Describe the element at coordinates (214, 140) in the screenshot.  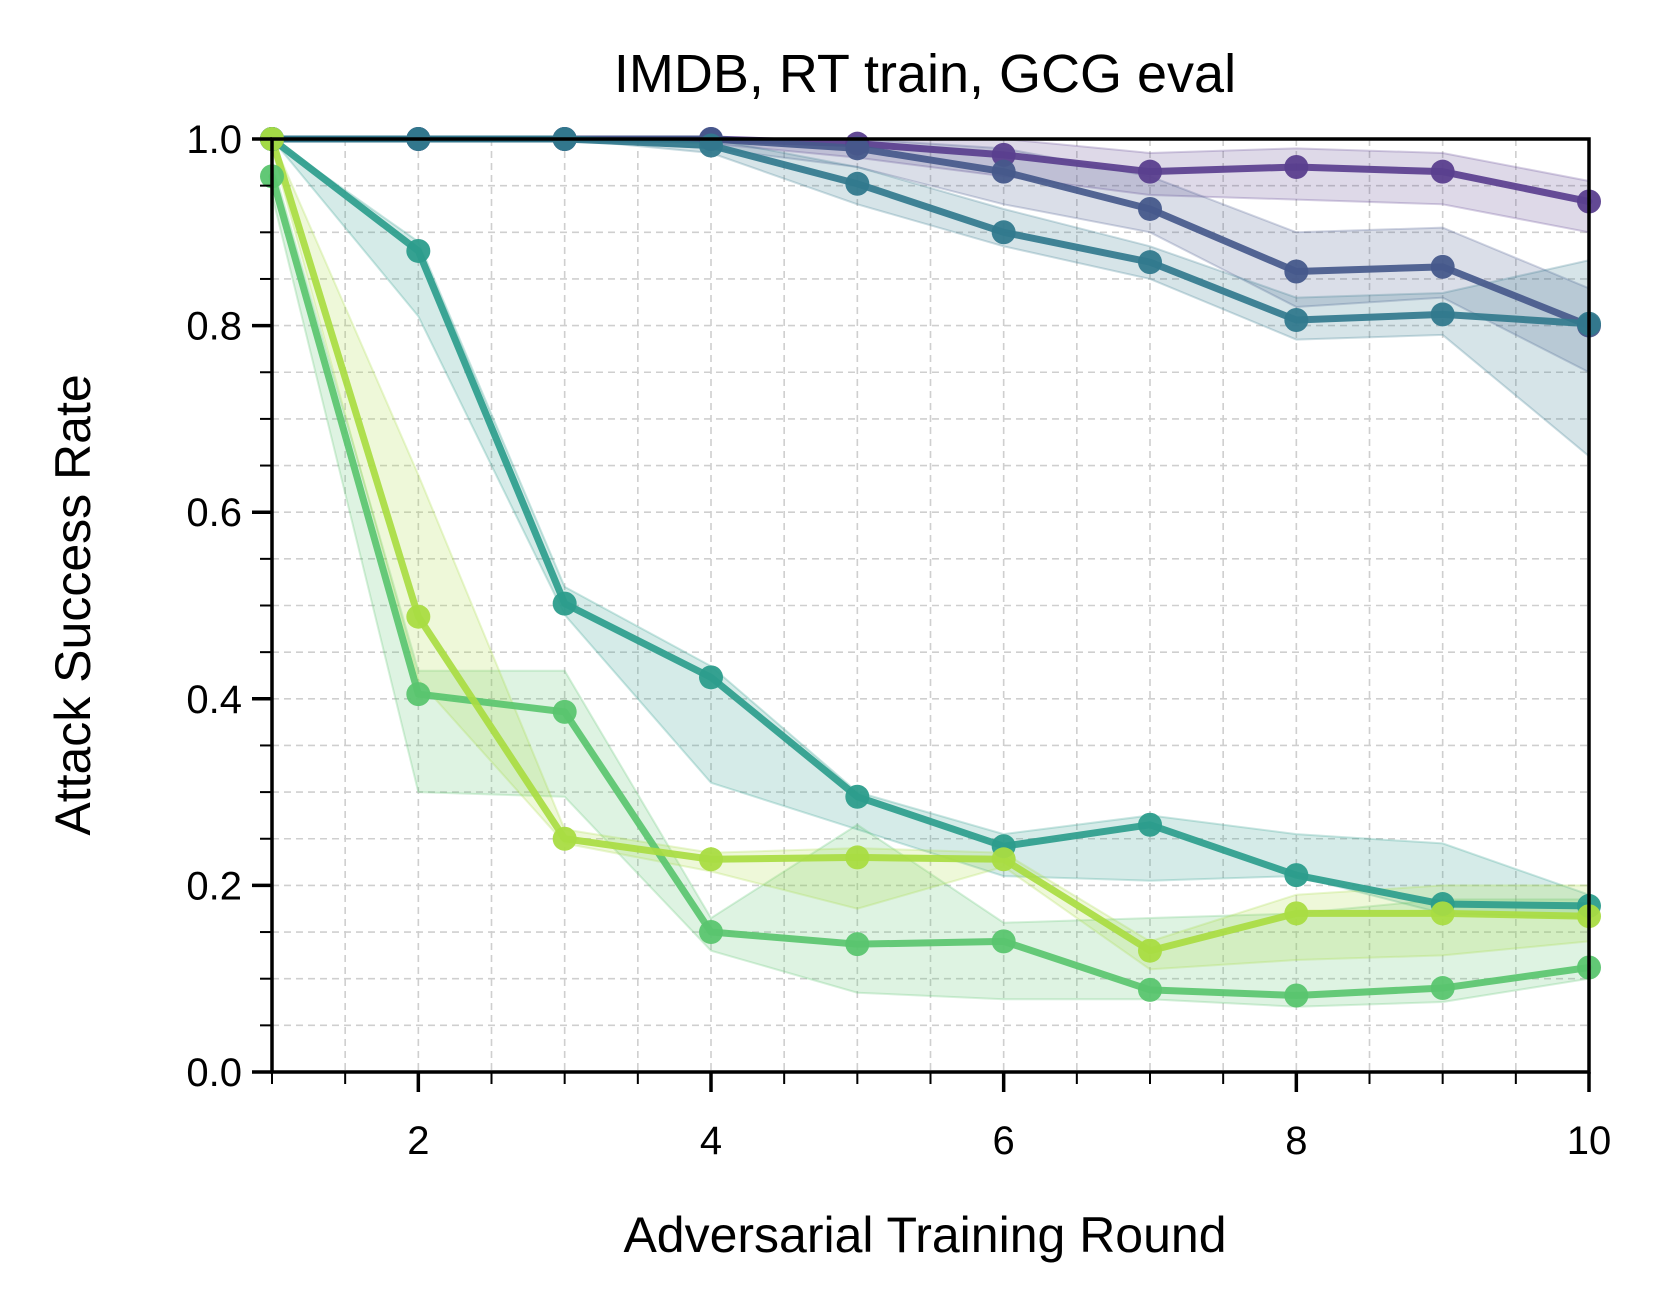
I see `y-tick-label: 1.0` at that location.